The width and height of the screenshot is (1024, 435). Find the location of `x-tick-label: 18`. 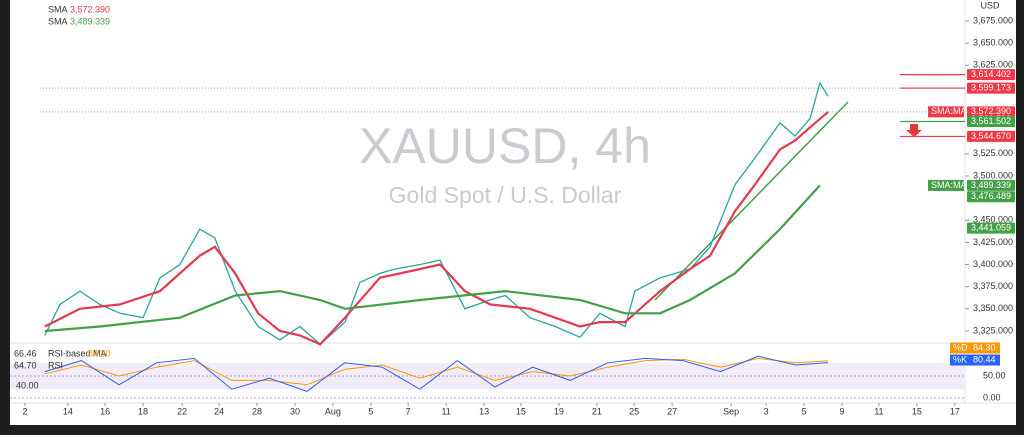

x-tick-label: 18 is located at coordinates (143, 411).